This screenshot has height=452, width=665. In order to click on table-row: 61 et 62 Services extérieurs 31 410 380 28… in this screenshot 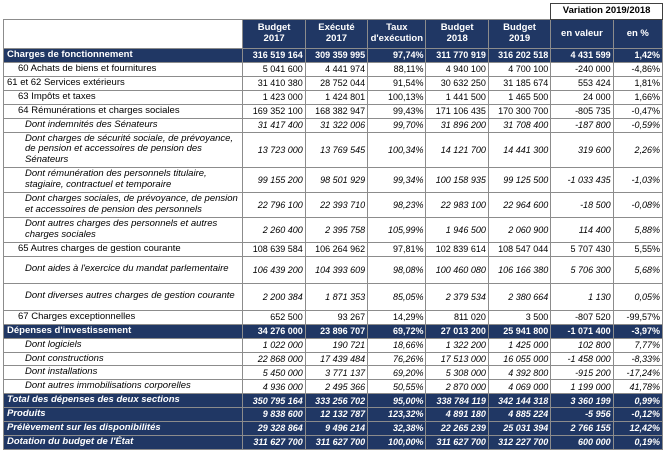, I will do `click(333, 83)`.